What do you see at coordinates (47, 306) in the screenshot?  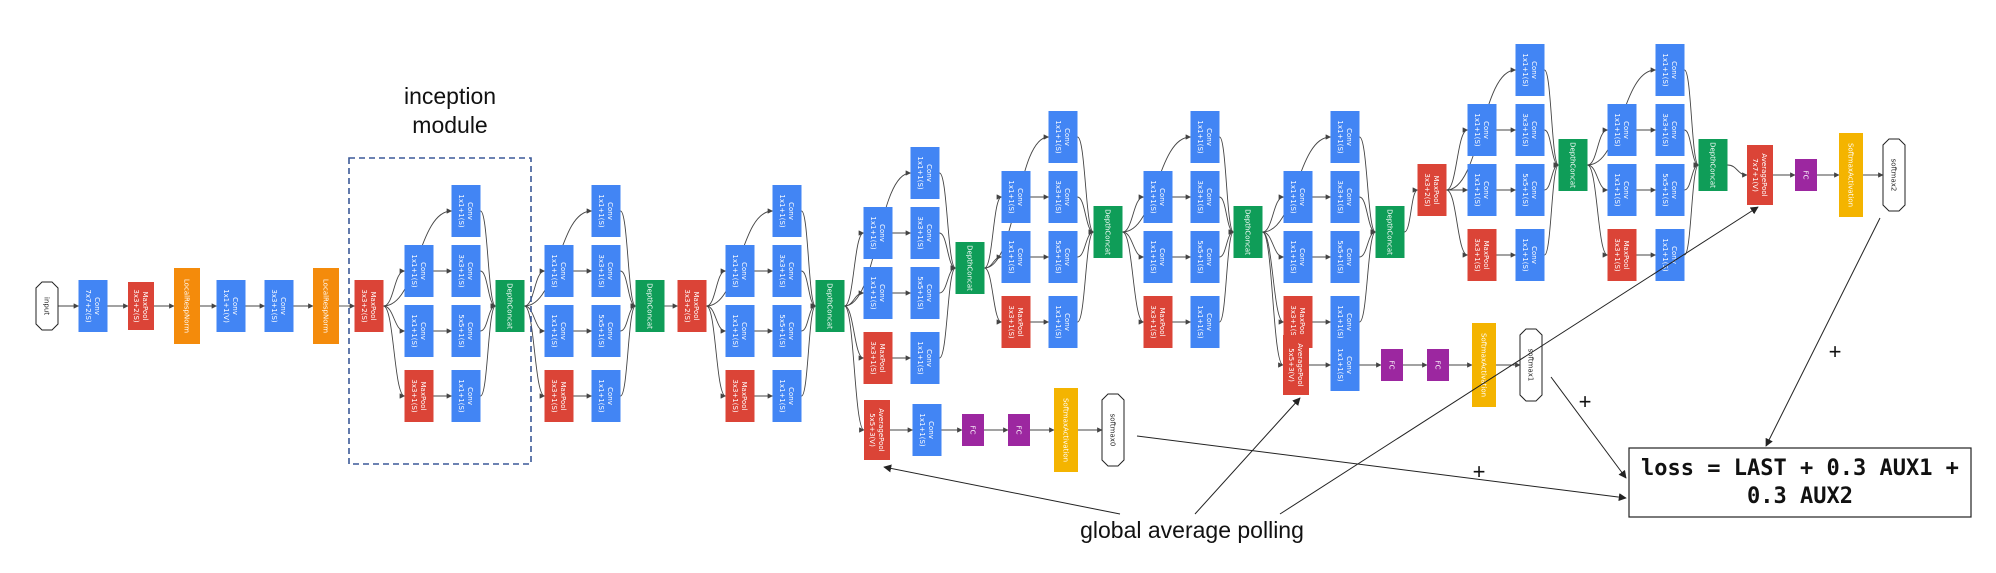 I see `node-input: input` at bounding box center [47, 306].